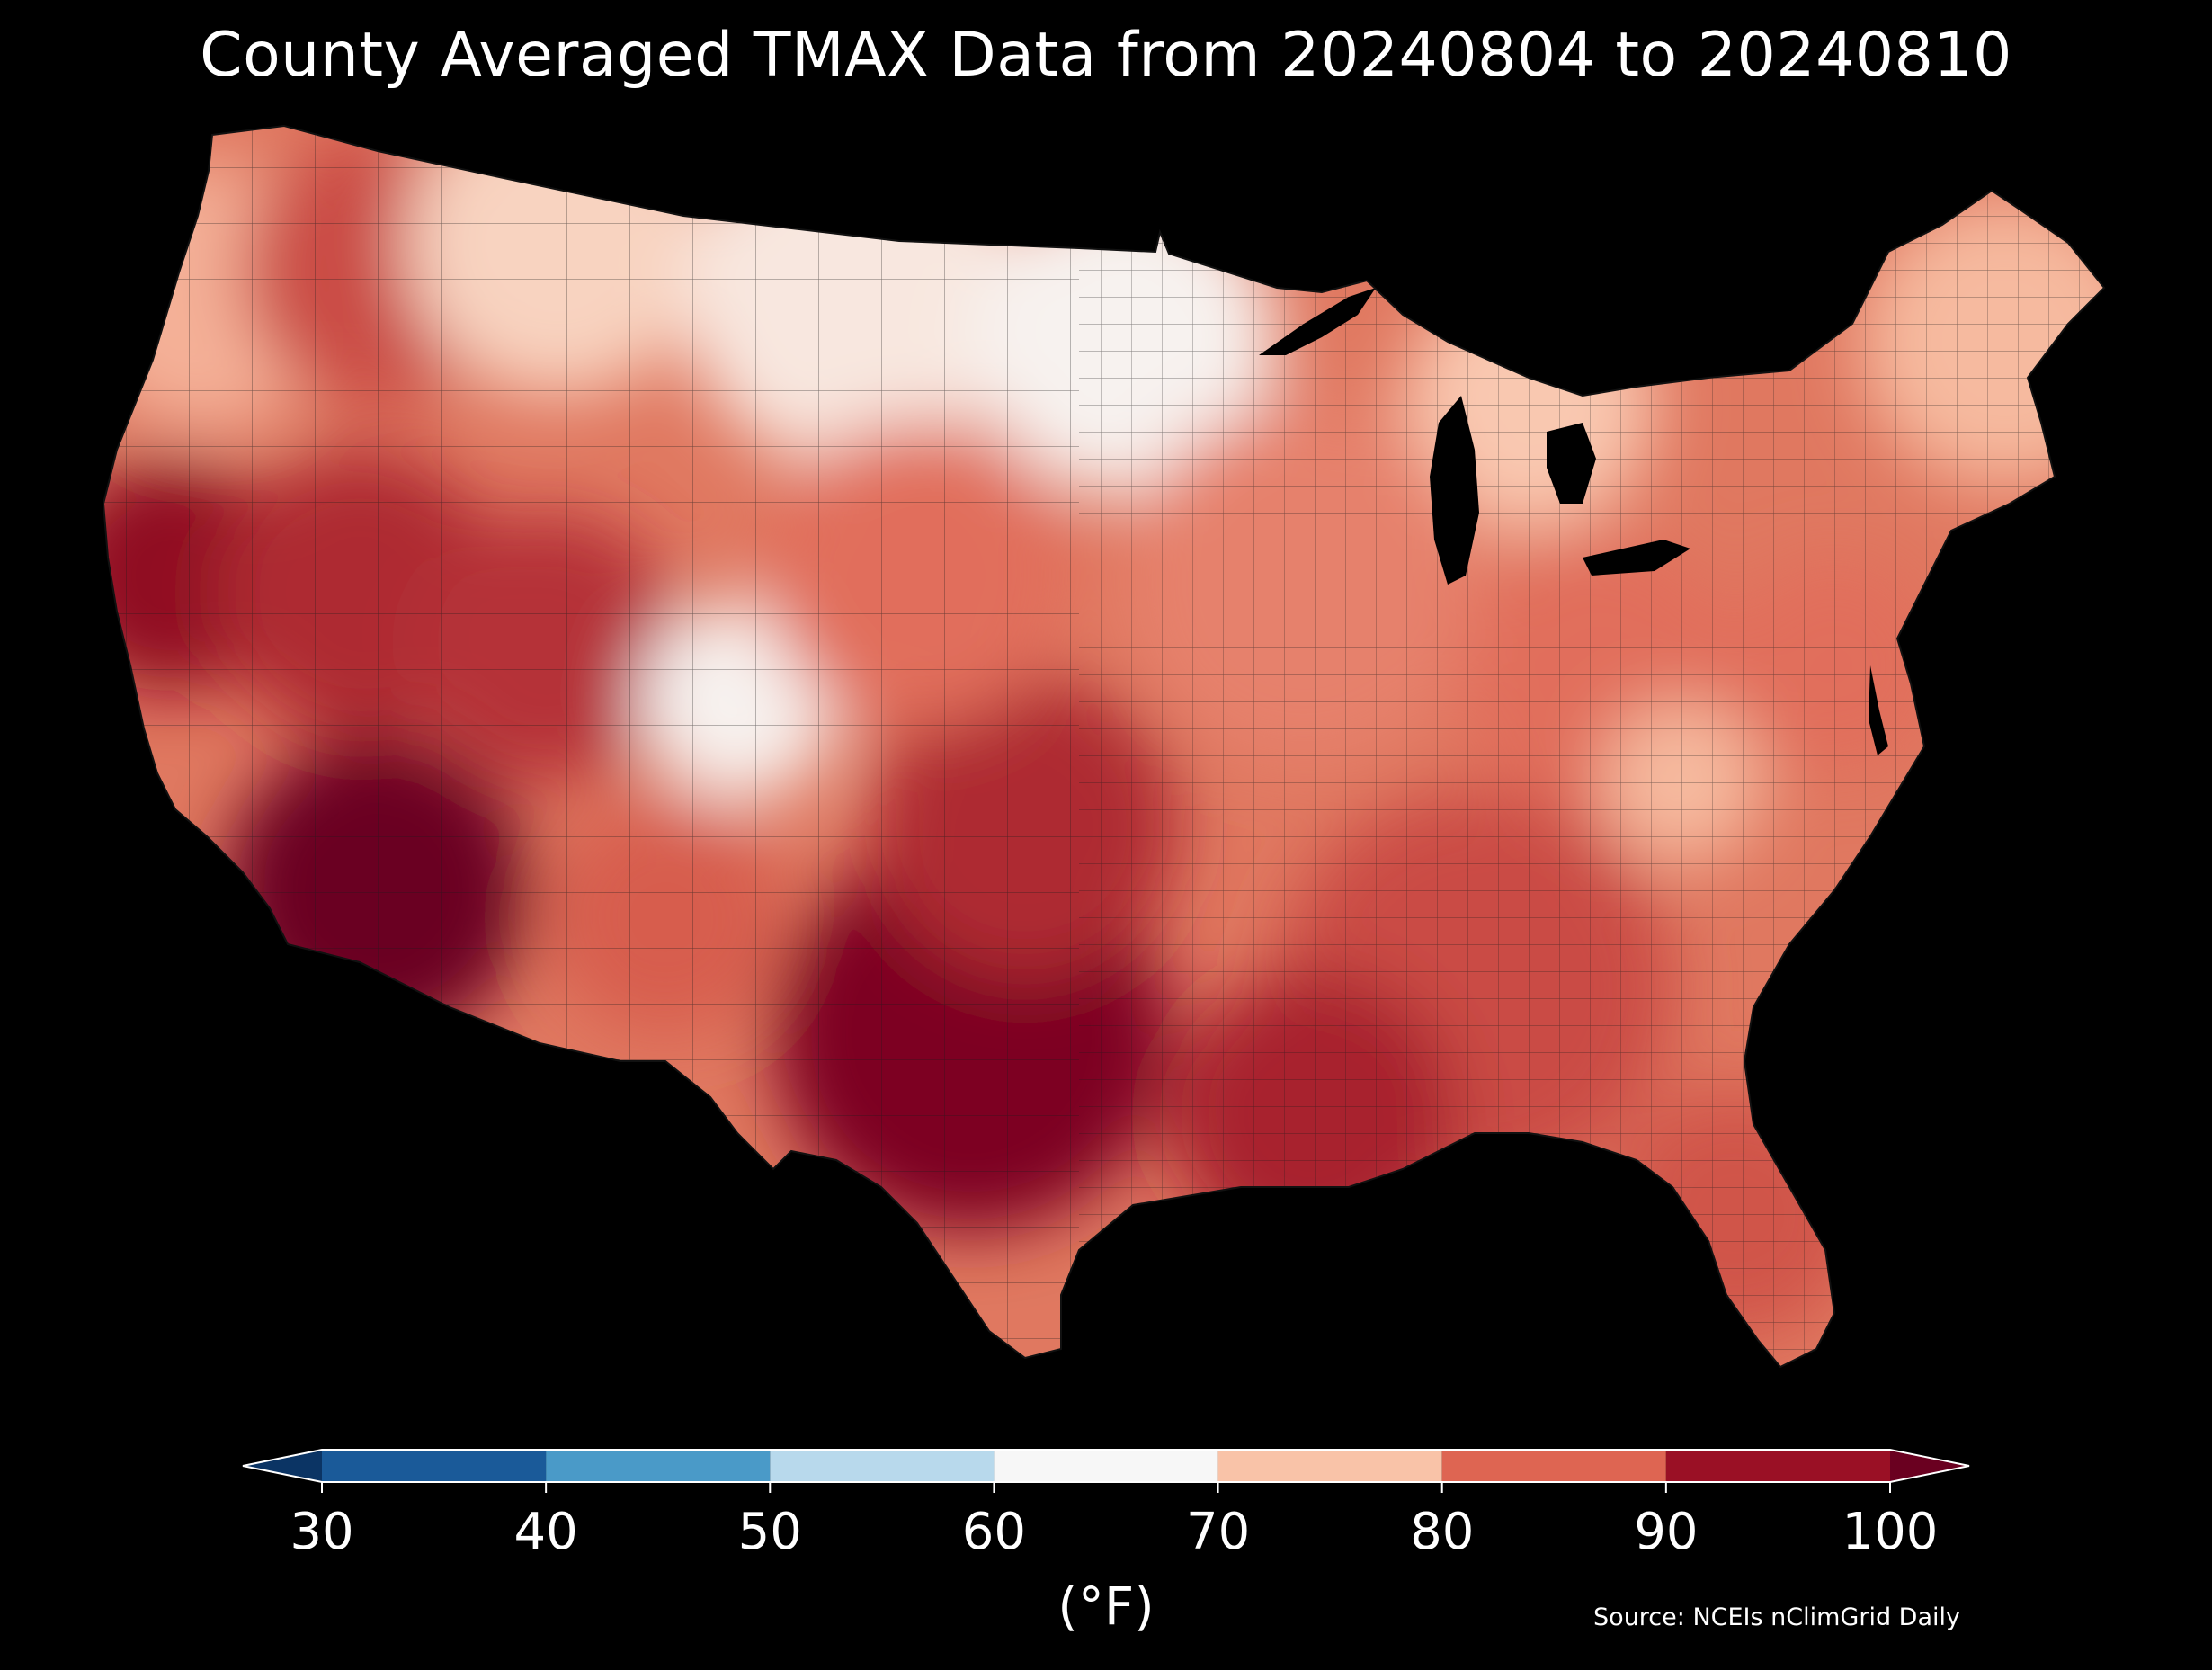 Image resolution: width=2212 pixels, height=1670 pixels. Describe the element at coordinates (1106, 1505) in the screenshot. I see `colorbar-svg: 30 40 50 60 70 80 90 100` at that location.